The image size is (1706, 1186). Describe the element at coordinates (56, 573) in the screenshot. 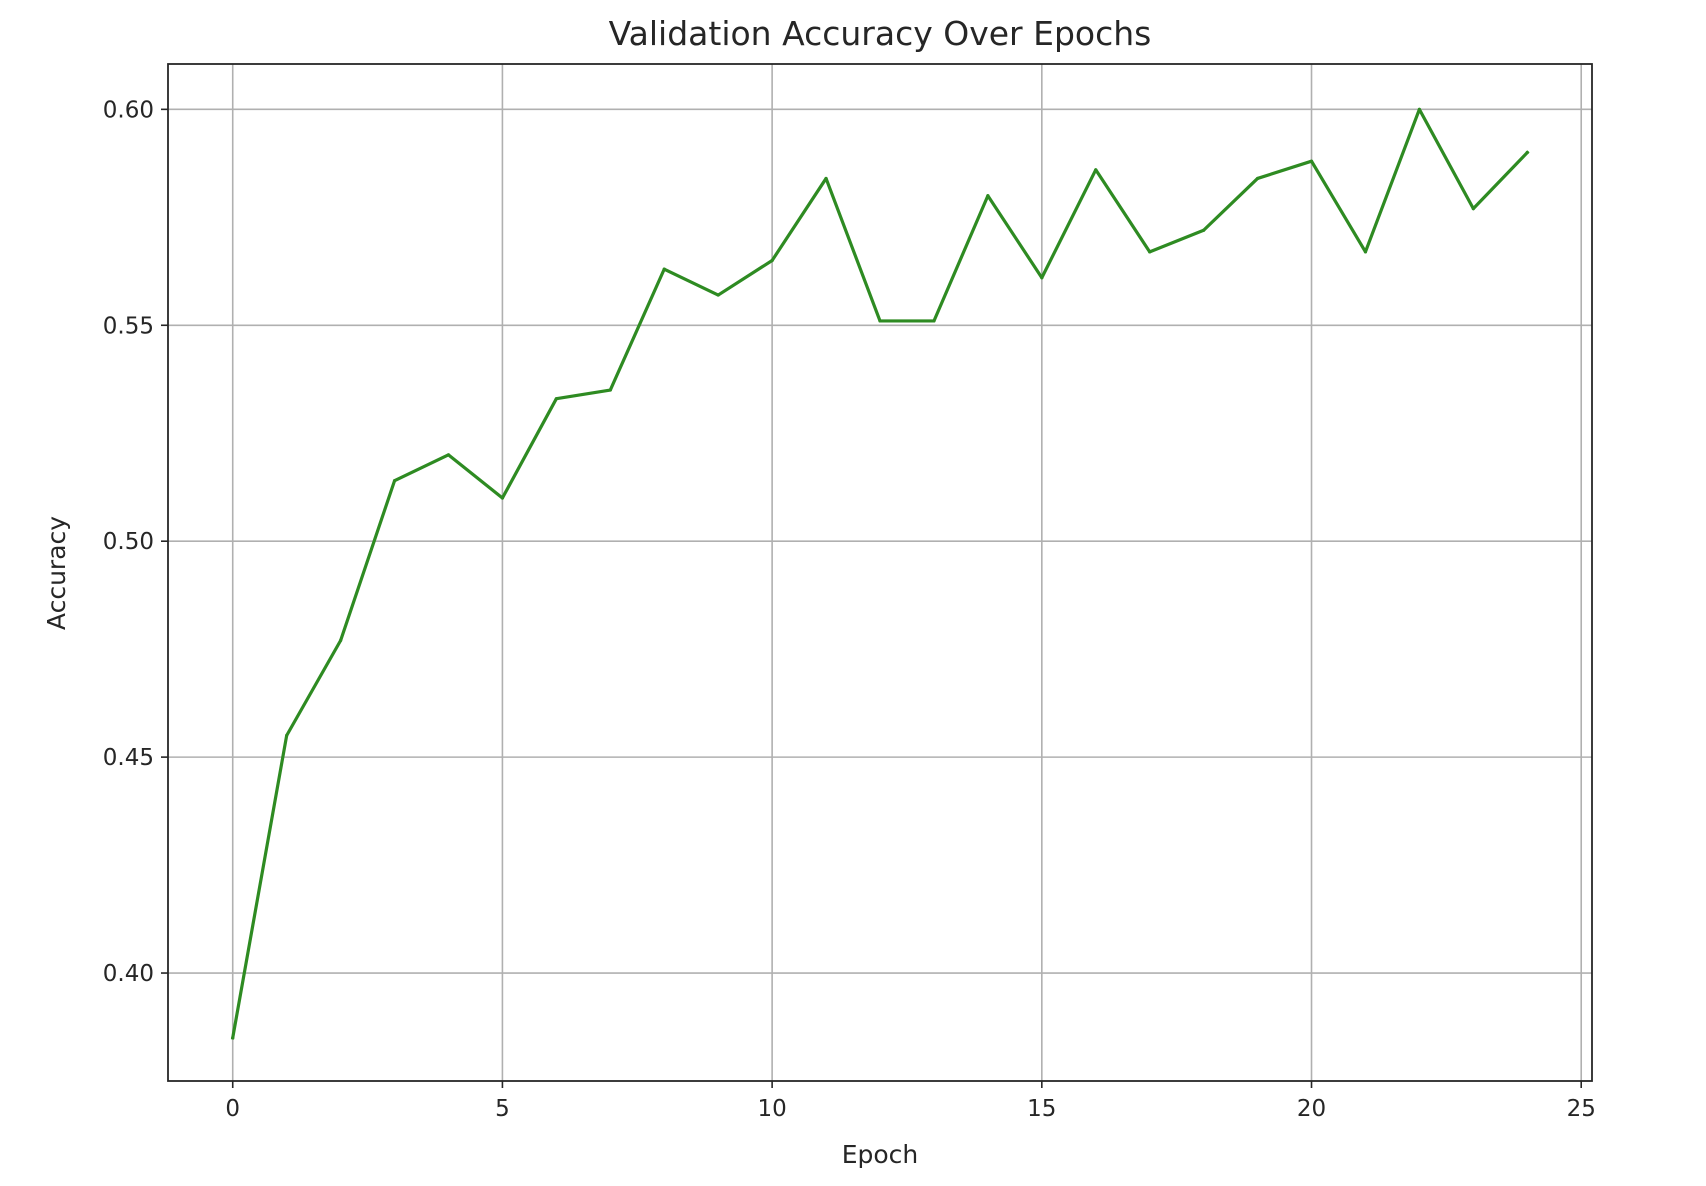

I see `y-axis-label: Accuracy` at that location.